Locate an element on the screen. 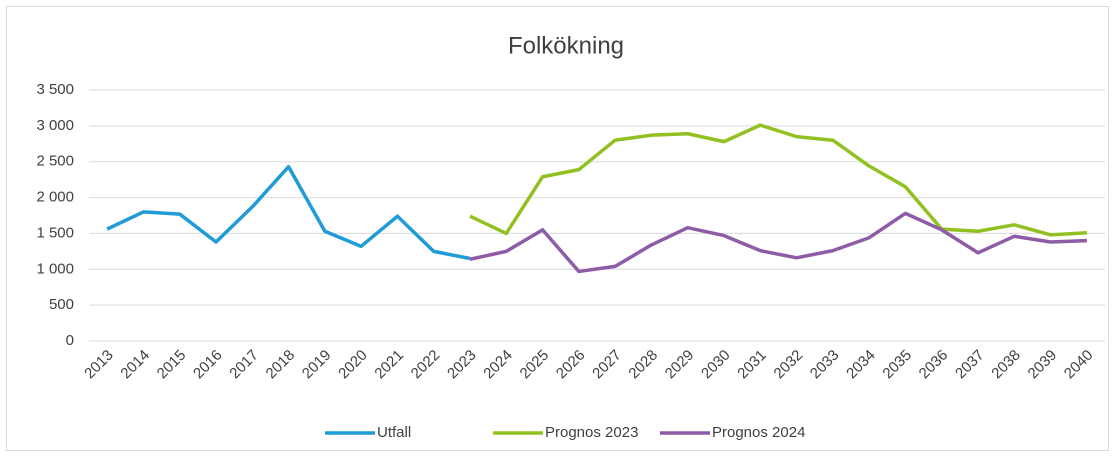 The image size is (1115, 457). y-tick-label: 1 000 is located at coordinates (55, 268).